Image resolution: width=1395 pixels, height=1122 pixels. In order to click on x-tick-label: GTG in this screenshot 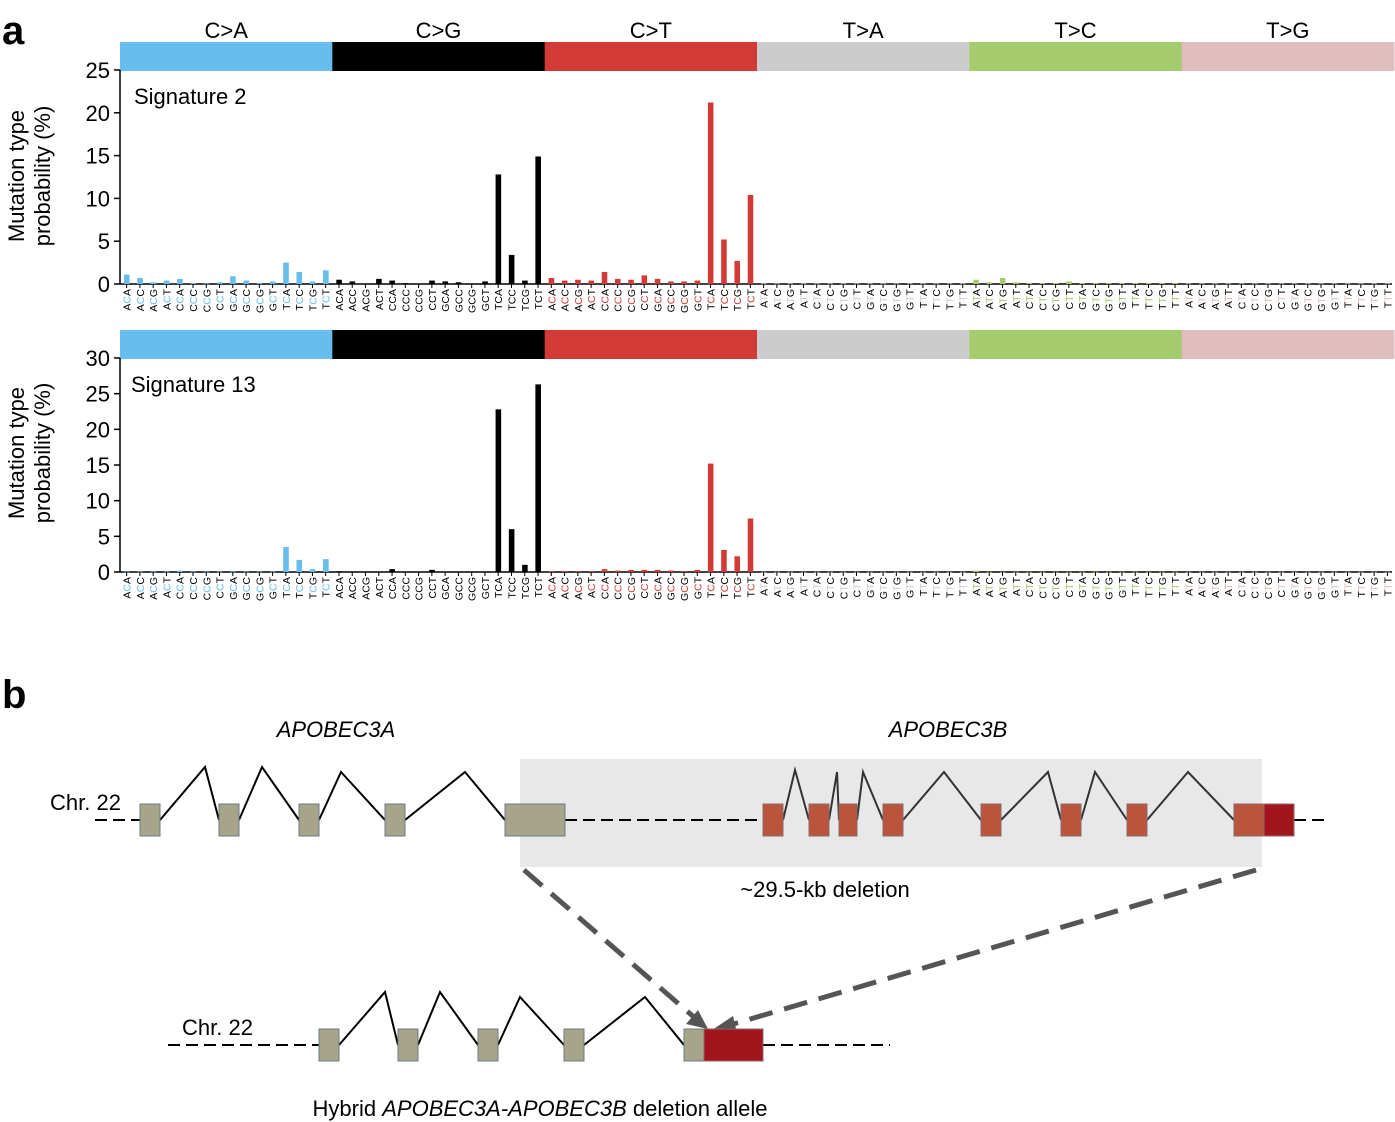, I will do `click(1110, 300)`.